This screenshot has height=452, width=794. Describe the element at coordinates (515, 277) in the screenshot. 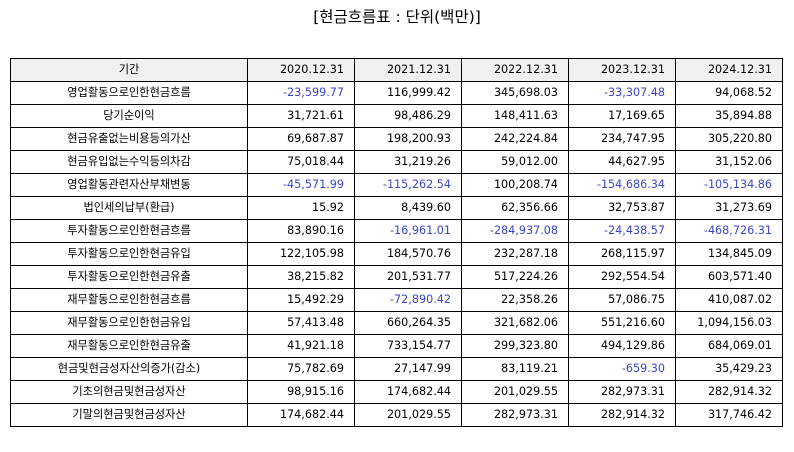

I see `value-cell: 517,224.26` at that location.